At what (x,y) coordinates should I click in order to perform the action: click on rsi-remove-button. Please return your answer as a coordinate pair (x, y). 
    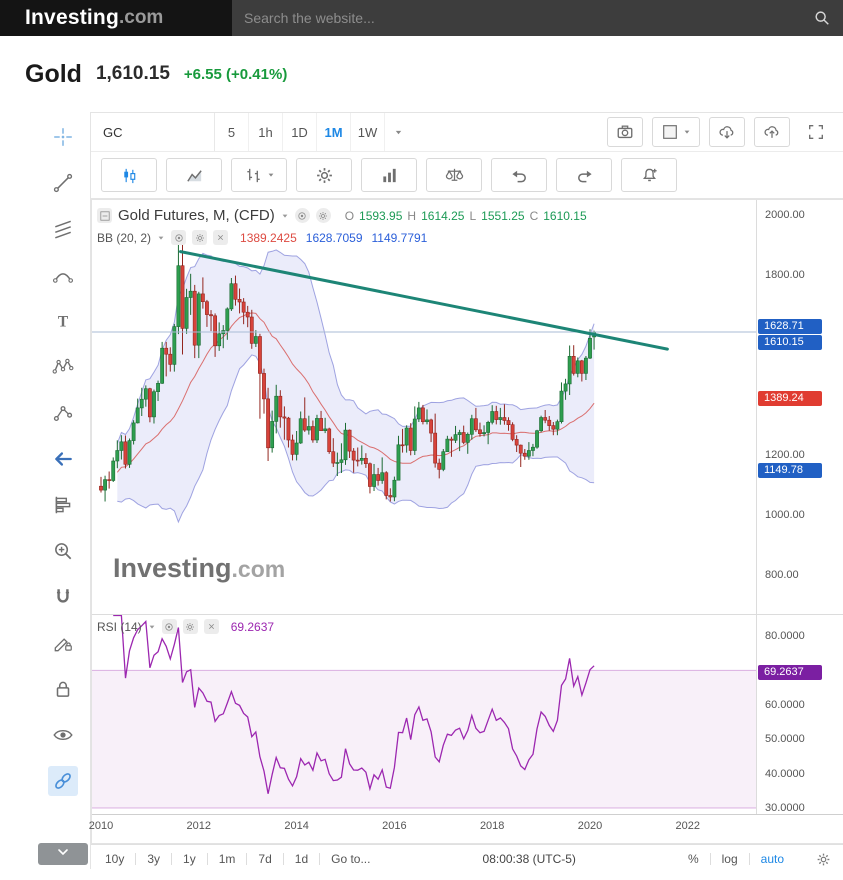
    Looking at the image, I should click on (211, 626).